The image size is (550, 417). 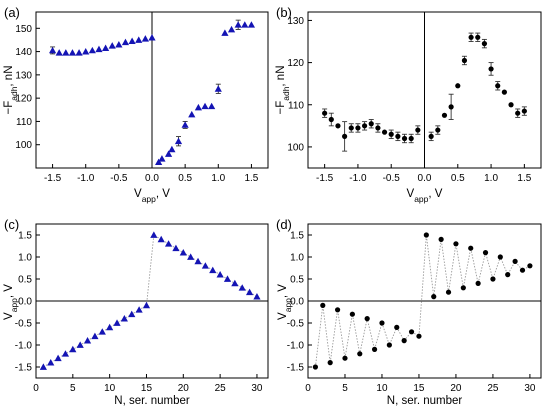 What do you see at coordinates (297, 302) in the screenshot?
I see `y-tick-label-d: 0.0` at bounding box center [297, 302].